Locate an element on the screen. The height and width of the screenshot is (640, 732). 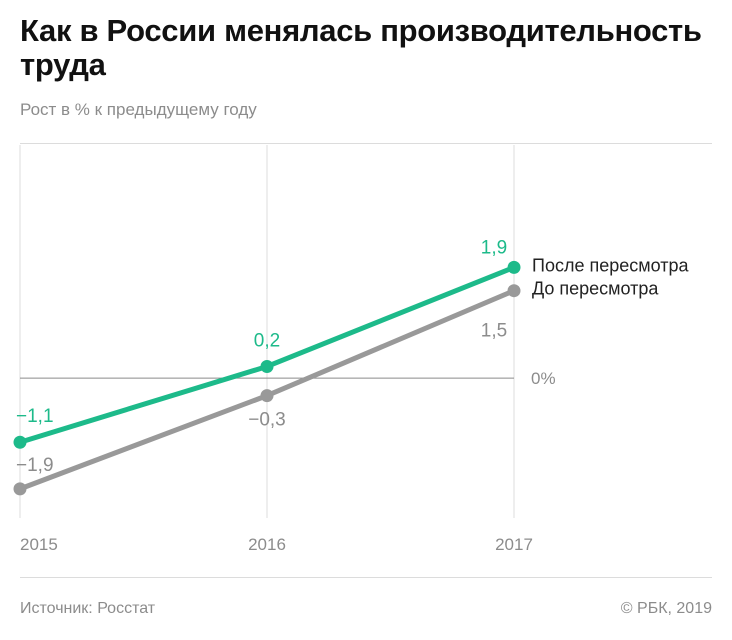
x-tick-label-2017: 2017 is located at coordinates (514, 544).